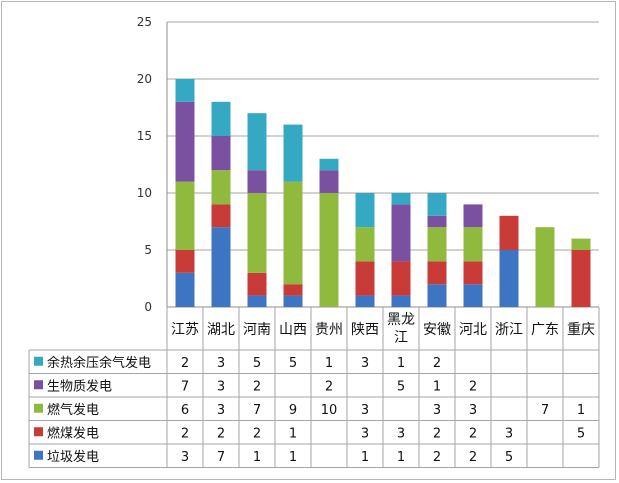  Describe the element at coordinates (73, 433) in the screenshot. I see `legend-label: 燃煤发电` at that location.